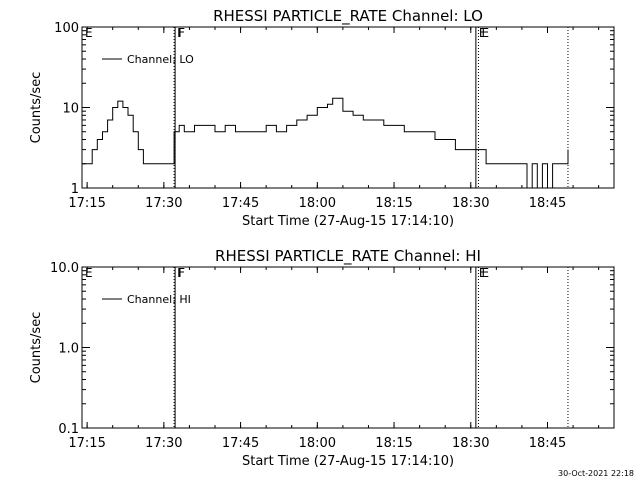  I want to click on panel2-y-axis-label: Counts/sec, so click(36, 348).